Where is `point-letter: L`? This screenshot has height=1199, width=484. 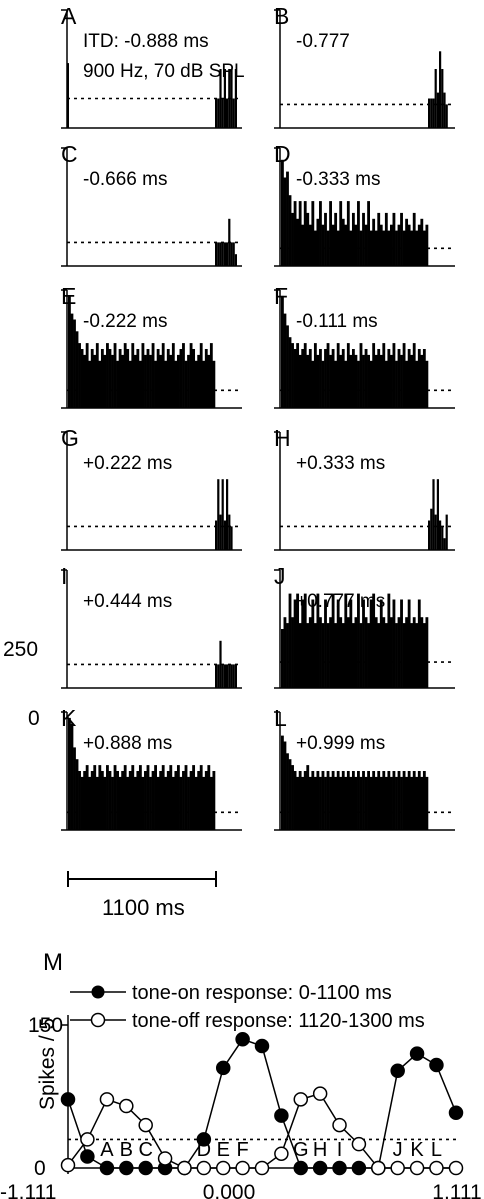 point-letter: L is located at coordinates (436, 1150).